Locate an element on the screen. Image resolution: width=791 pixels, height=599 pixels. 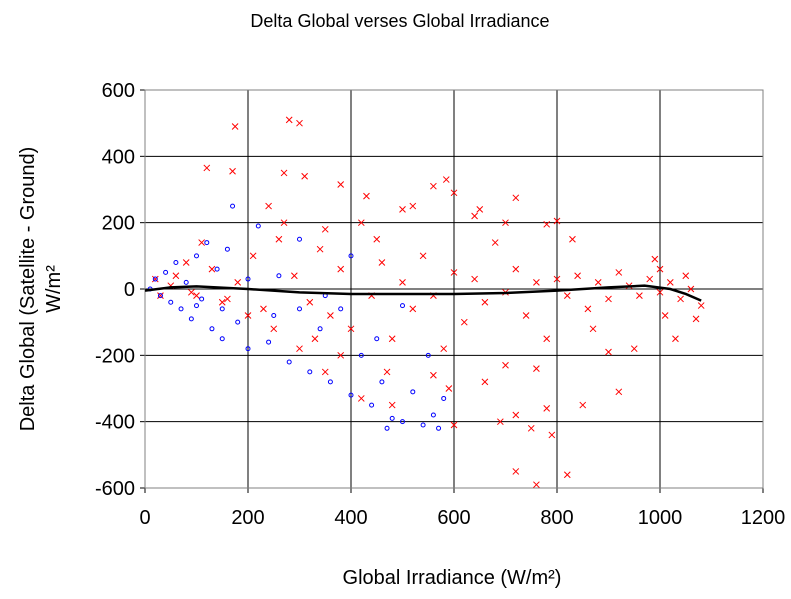
y-axis-label: Delta Global (Satellite - Ground) is located at coordinates (28, 289).